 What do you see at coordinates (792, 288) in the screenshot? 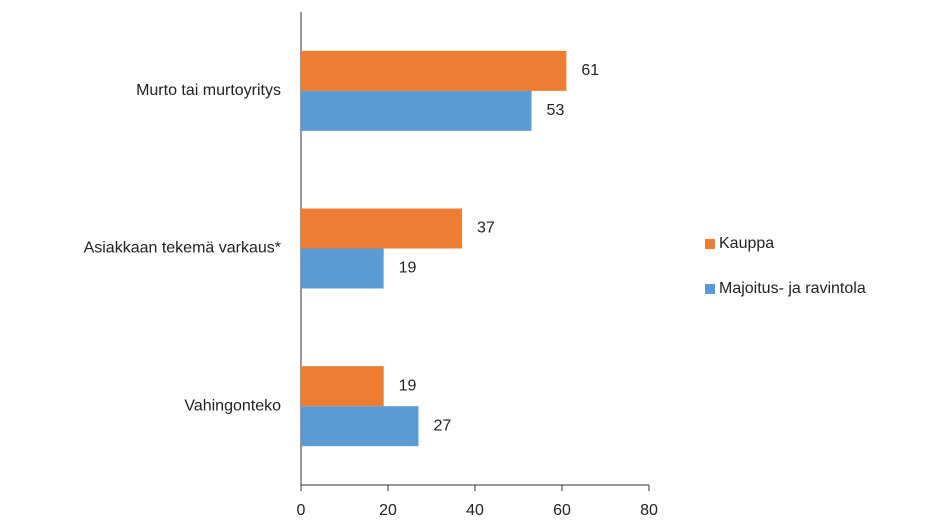
I see `legend-label: Majoitus- ja ravintola` at bounding box center [792, 288].